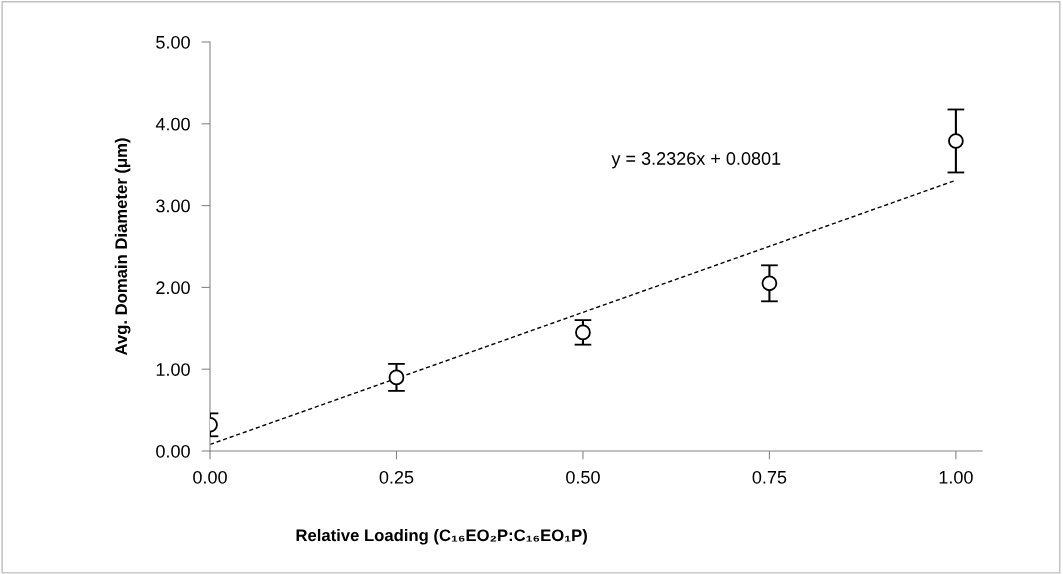 Image resolution: width=1063 pixels, height=574 pixels. I want to click on y-tick-label: 3.00, so click(173, 206).